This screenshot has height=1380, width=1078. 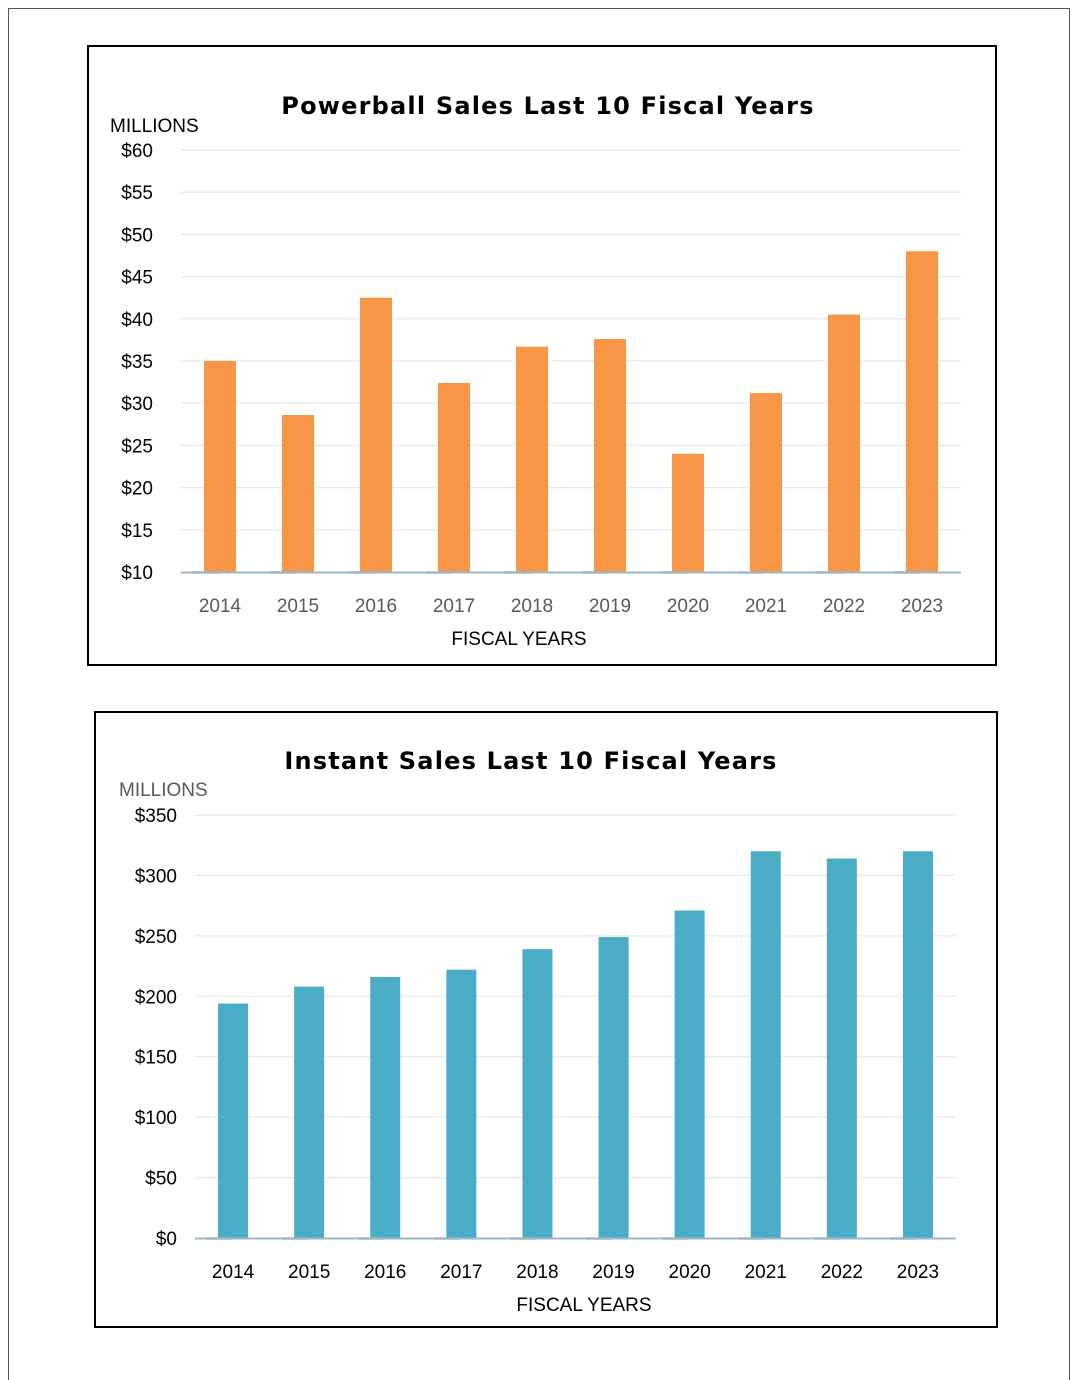 I want to click on y-axis-ticks: $10 $15 $20 $25 $30 $35 $40 $45 $50 $55 $60, so click(x=137, y=362).